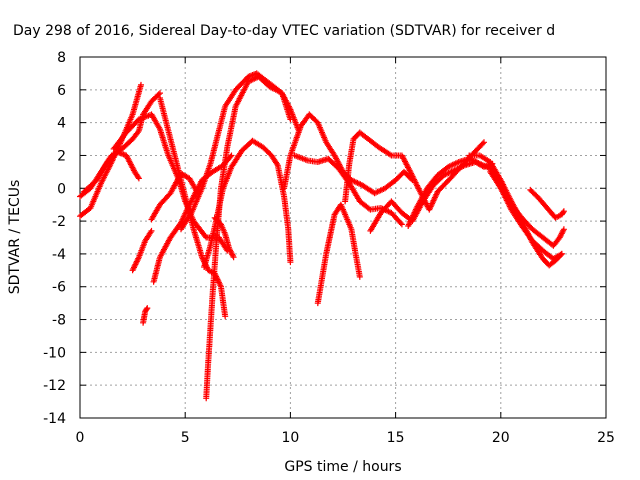 The image size is (640, 480). I want to click on series-sat-k, so click(248, 237).